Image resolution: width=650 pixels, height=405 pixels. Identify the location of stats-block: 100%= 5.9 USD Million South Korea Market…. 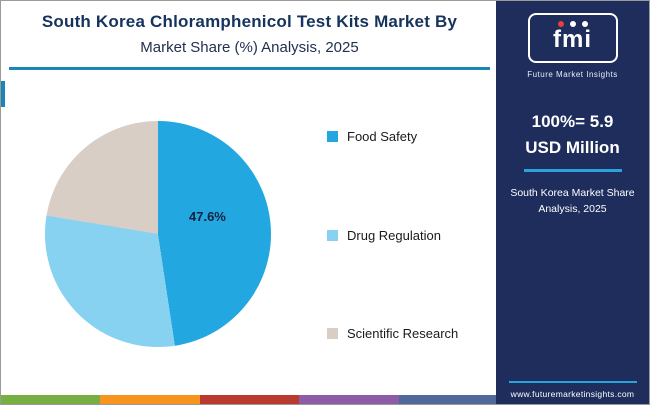
(572, 163).